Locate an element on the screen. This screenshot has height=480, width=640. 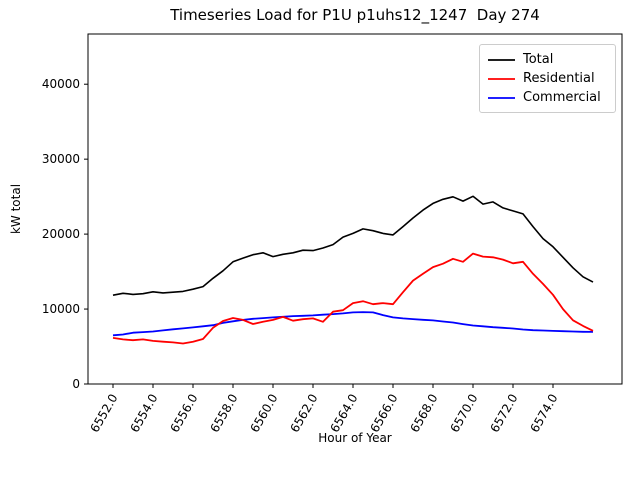
x-tick-label: 6562.0 is located at coordinates (303, 413).